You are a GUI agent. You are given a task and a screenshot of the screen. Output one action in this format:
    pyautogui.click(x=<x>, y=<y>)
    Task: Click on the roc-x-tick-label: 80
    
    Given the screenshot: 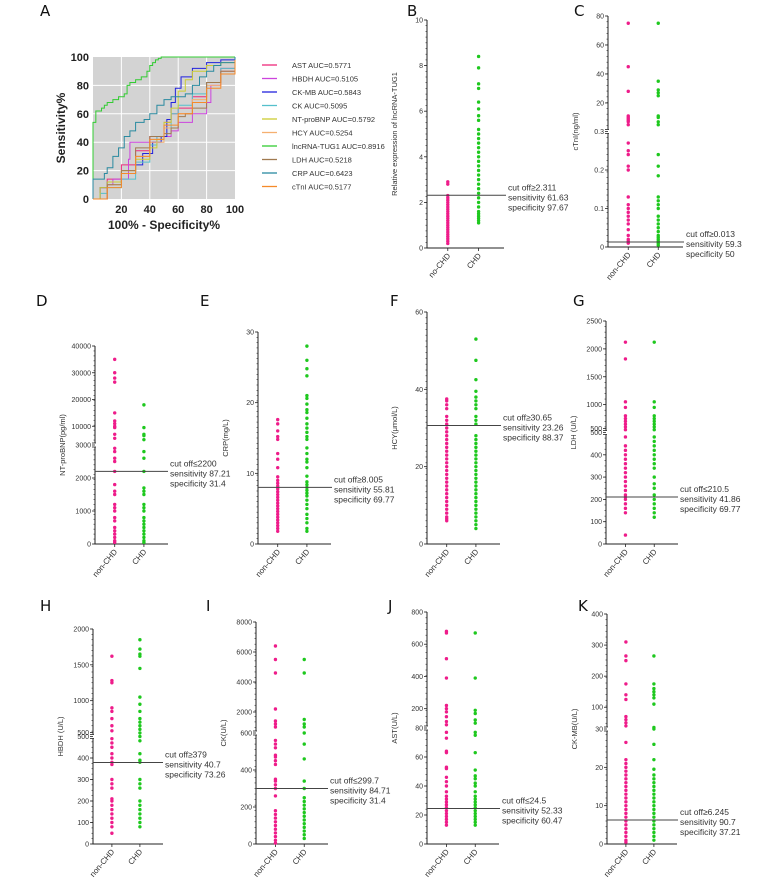 What is the action you would take?
    pyautogui.click(x=206, y=210)
    